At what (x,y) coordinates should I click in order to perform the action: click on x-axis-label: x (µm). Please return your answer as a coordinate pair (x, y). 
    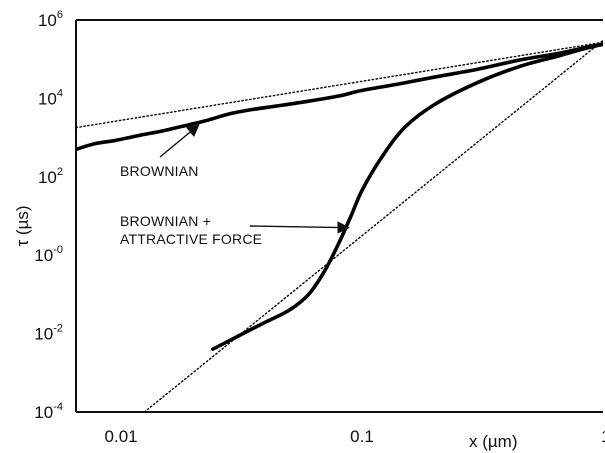
    Looking at the image, I should click on (493, 441).